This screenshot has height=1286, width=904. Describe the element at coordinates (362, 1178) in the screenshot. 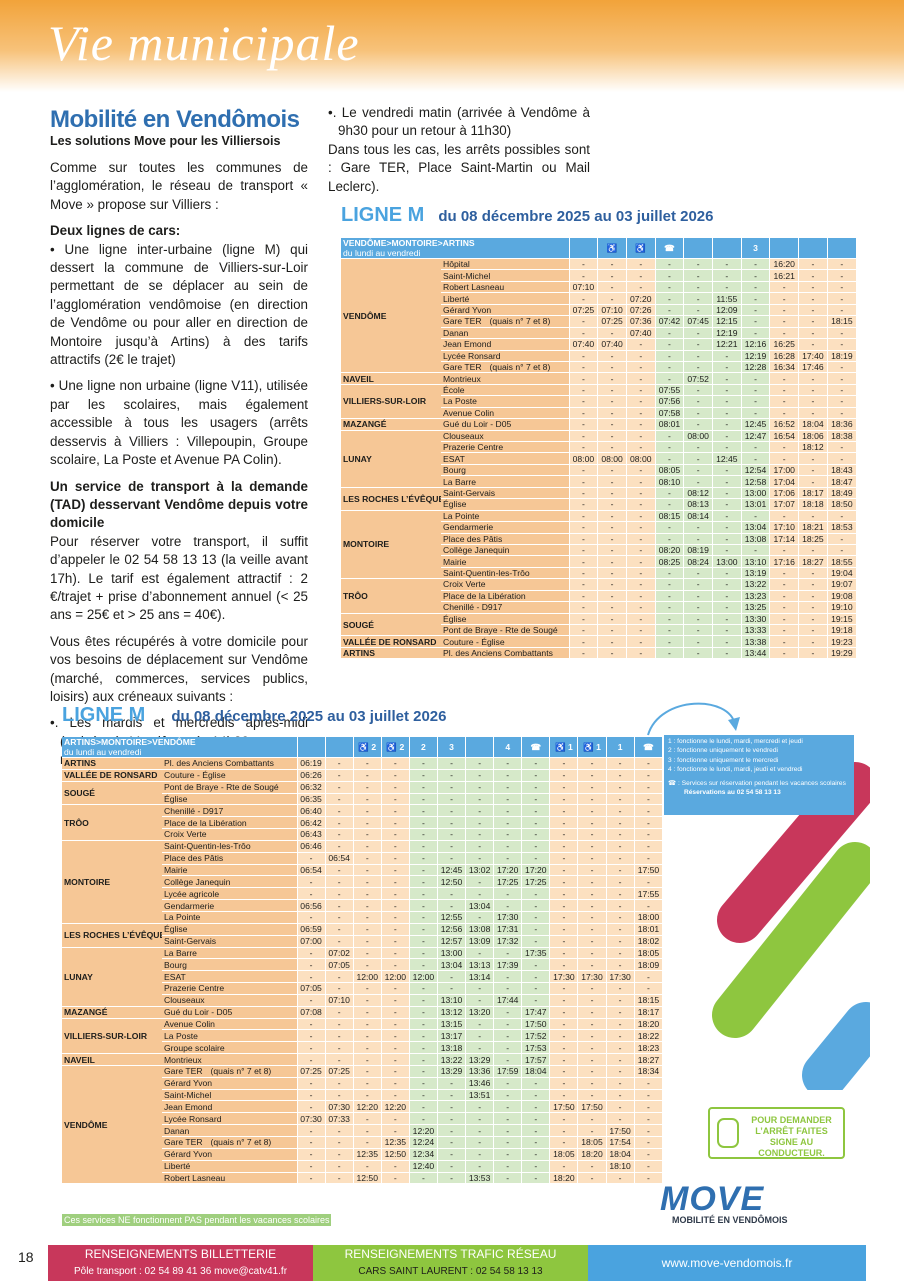

I see `stop-row: Robert Lasneau - -12:50- - -13:53- -18:20- - -` at that location.